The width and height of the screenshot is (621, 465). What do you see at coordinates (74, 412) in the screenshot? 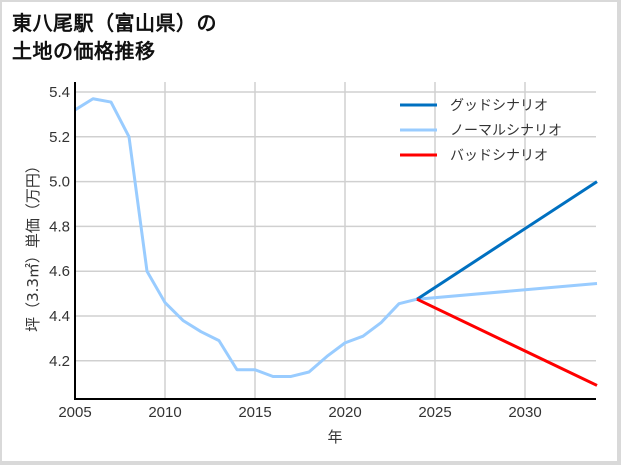
I see `x-tick-label: 2005` at bounding box center [74, 412].